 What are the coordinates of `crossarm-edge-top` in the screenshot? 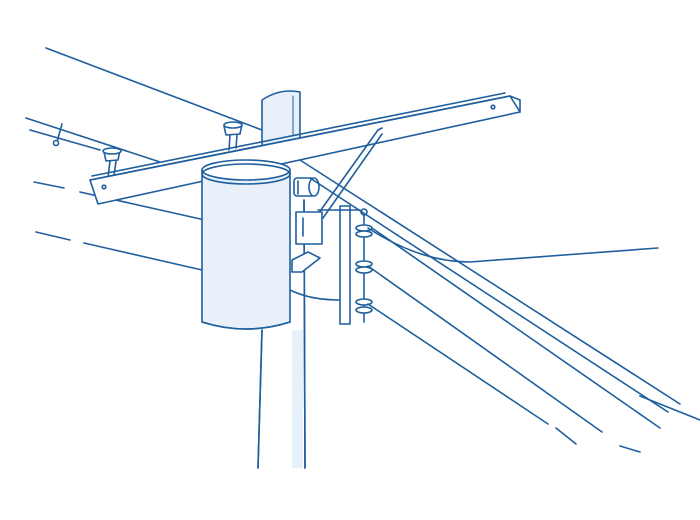 It's located at (298, 134).